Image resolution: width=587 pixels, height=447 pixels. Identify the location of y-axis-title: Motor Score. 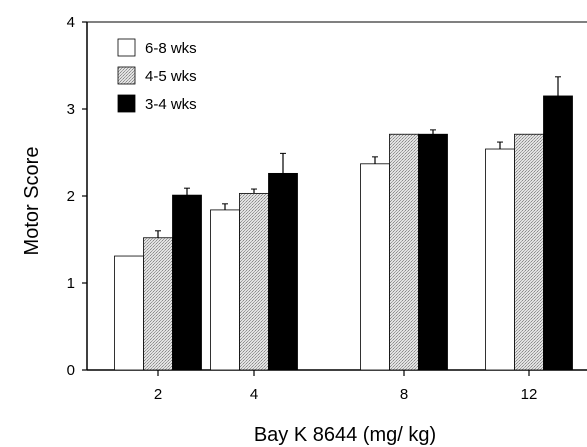
(32, 201).